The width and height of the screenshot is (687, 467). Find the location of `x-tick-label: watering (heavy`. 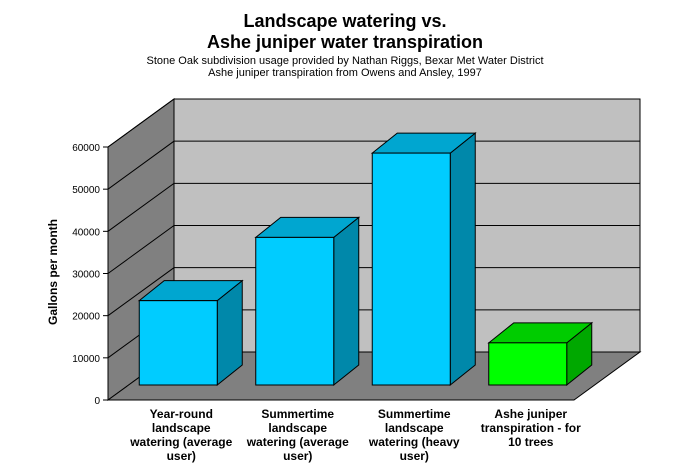

x-tick-label: watering (heavy is located at coordinates (414, 442).